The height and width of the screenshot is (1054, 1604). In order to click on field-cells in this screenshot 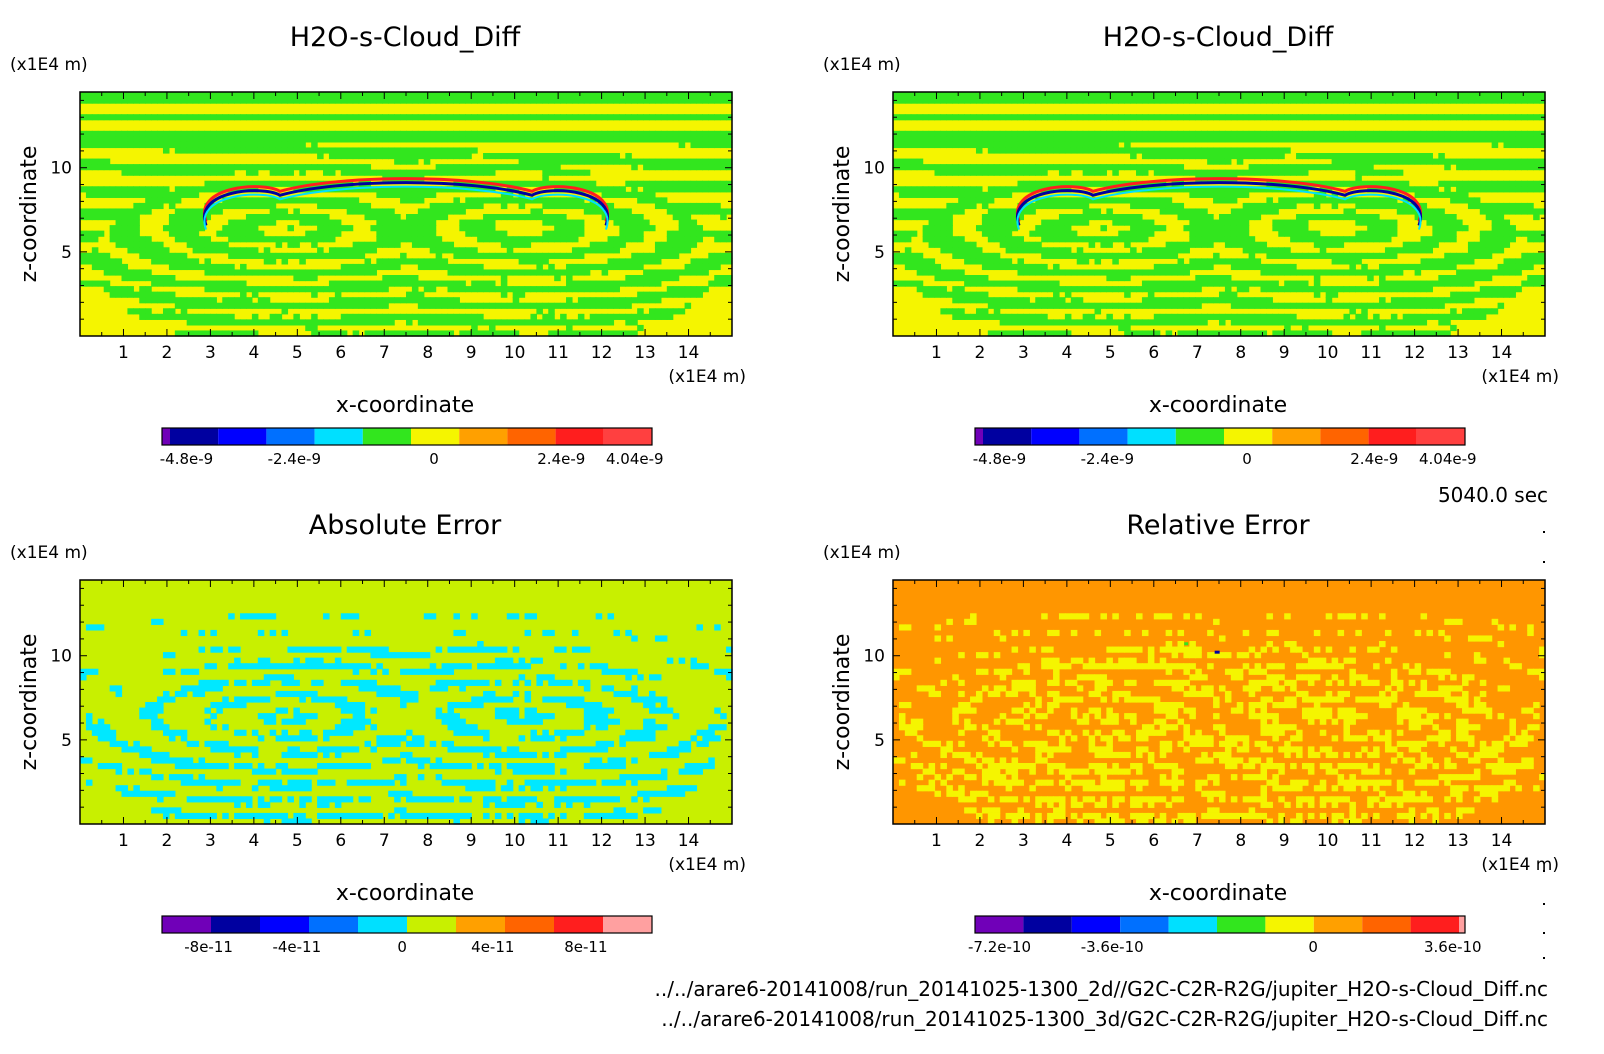, I will do `click(1219, 214)`.